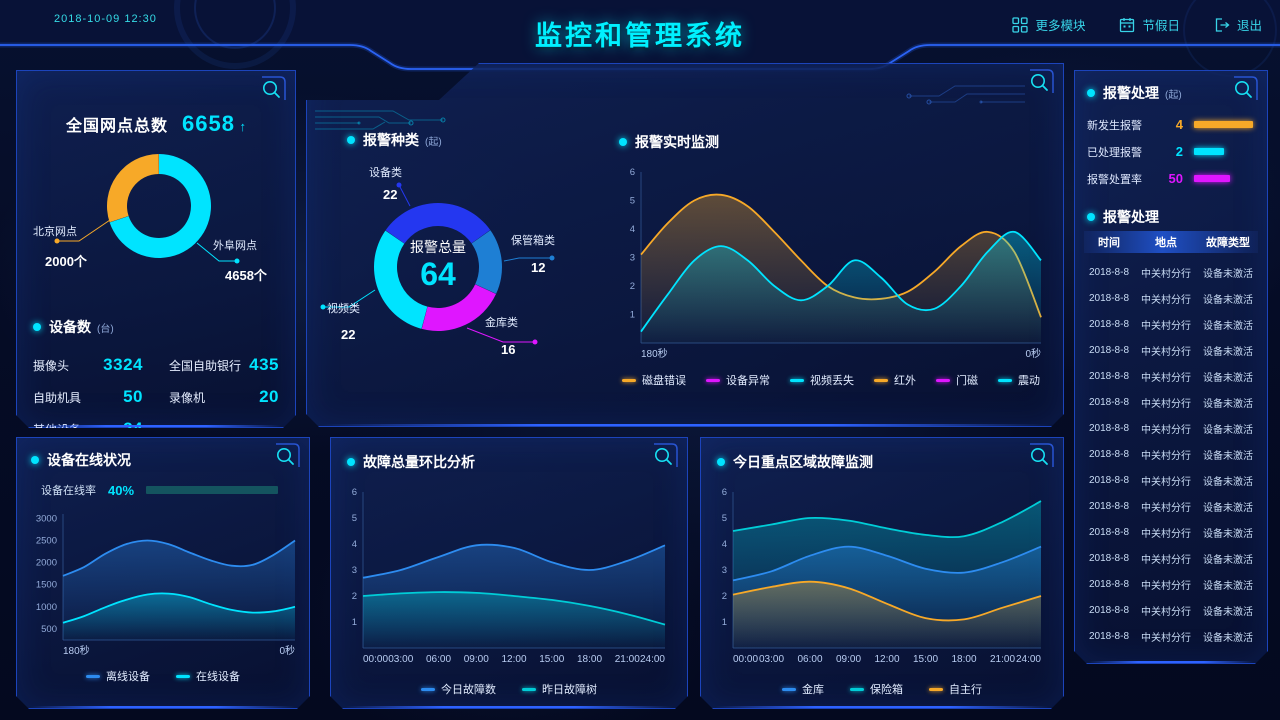 This screenshot has width=1280, height=720. I want to click on device-stat: 录像机 20, so click(224, 396).